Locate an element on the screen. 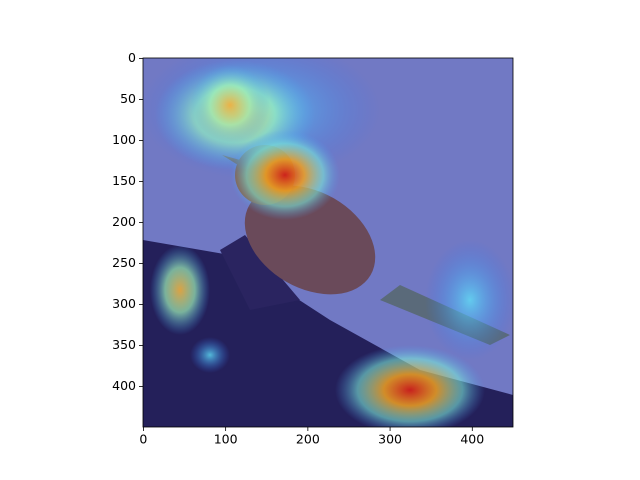 This screenshot has height=480, width=640. x-tick-label: 200 is located at coordinates (308, 439).